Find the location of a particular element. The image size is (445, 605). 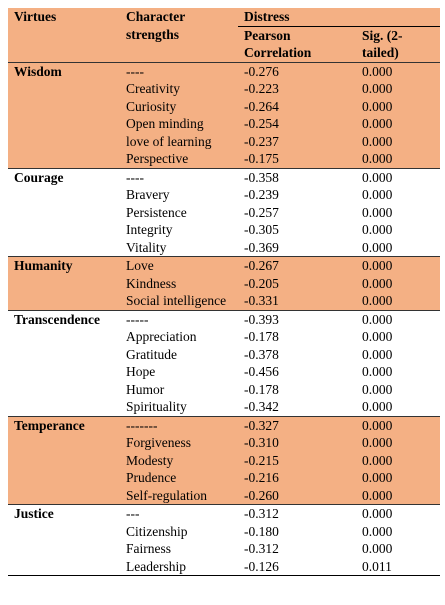

virtue-name: Humanity is located at coordinates (43, 265).